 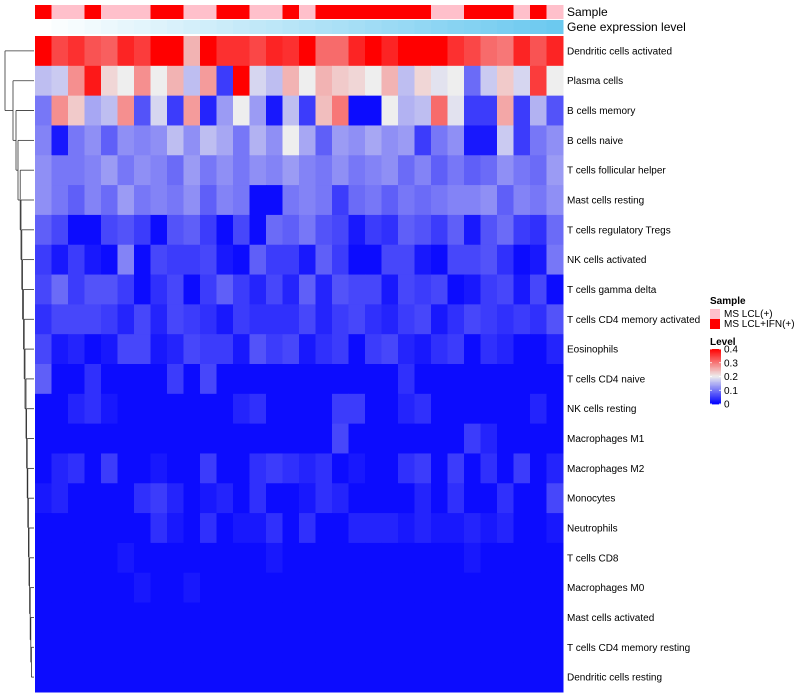 What do you see at coordinates (605, 201) in the screenshot?
I see `row-label: Mast cells resting` at bounding box center [605, 201].